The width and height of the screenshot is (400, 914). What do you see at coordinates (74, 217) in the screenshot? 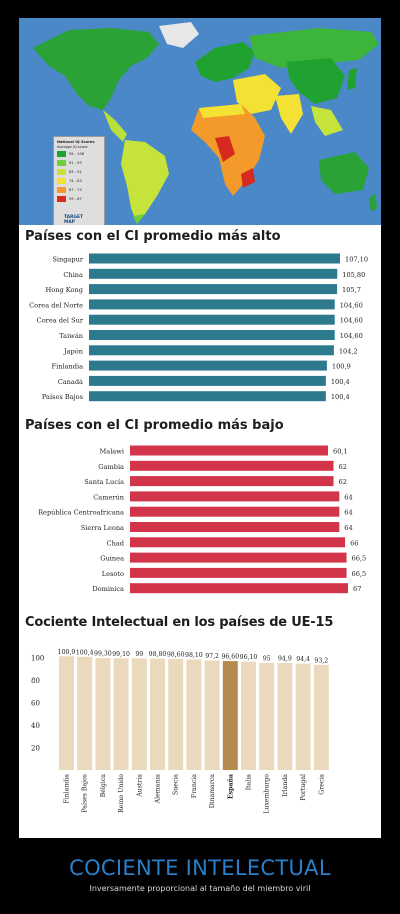
I see `brand-line: TARGET` at bounding box center [74, 217].